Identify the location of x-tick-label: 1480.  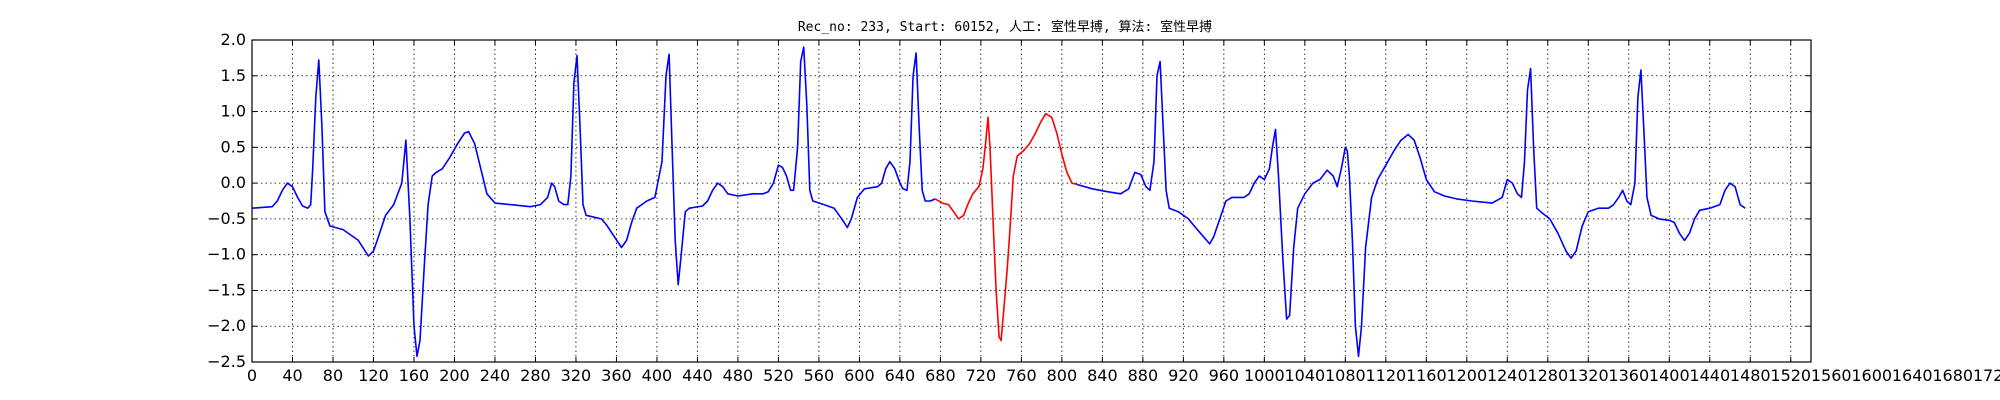
(1750, 375).